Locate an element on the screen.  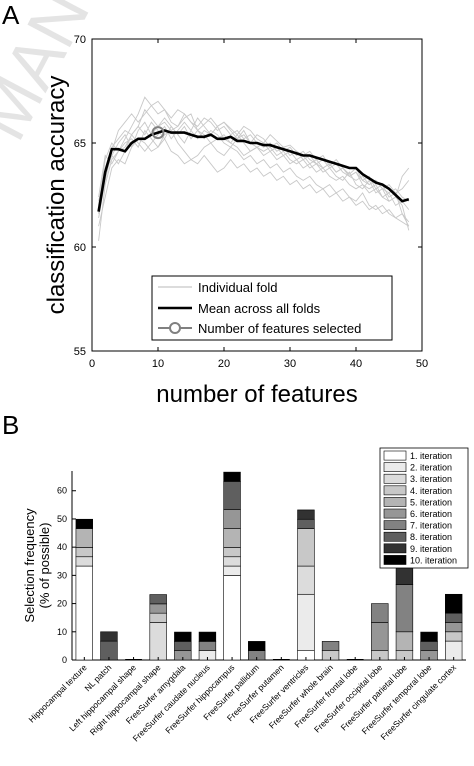
y-tick-label-b: 20 is located at coordinates (62, 604).